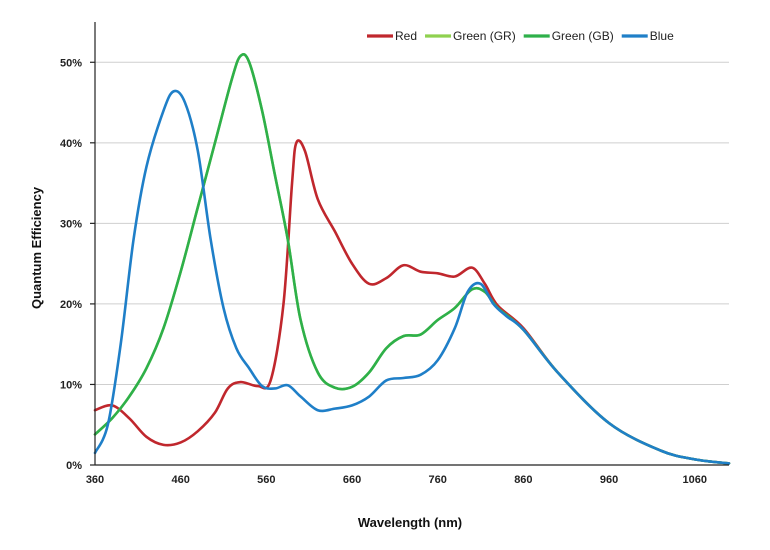  I want to click on y-tick-label: 10%, so click(71, 385).